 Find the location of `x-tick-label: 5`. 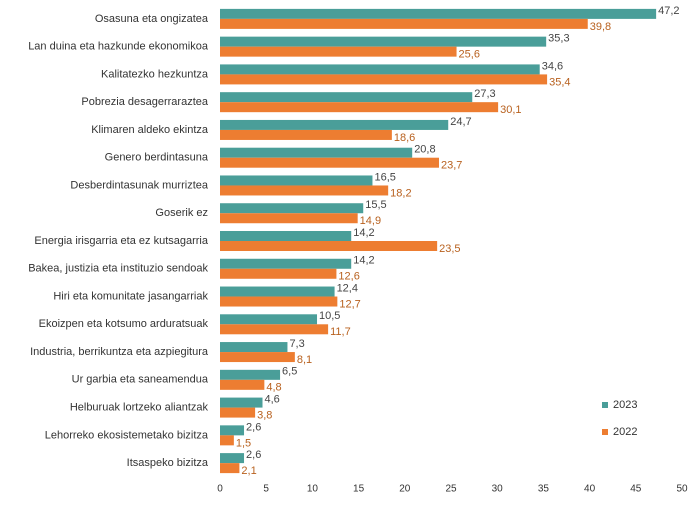

x-tick-label: 5 is located at coordinates (266, 489).